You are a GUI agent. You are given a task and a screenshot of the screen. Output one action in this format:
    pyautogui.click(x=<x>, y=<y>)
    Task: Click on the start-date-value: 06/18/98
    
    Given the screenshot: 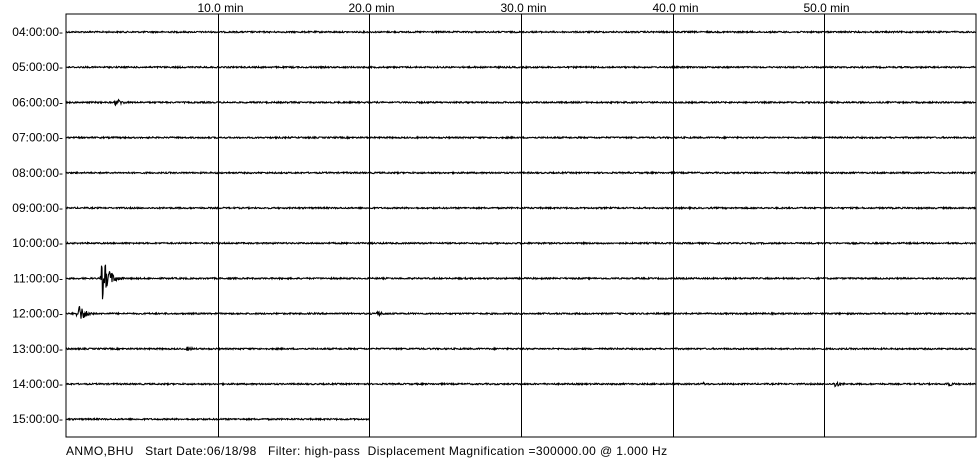 What is the action you would take?
    pyautogui.click(x=231, y=451)
    